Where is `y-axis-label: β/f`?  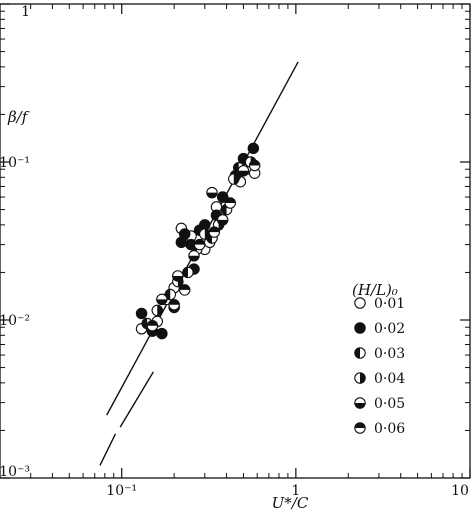 y-axis-label: β/f is located at coordinates (18, 117).